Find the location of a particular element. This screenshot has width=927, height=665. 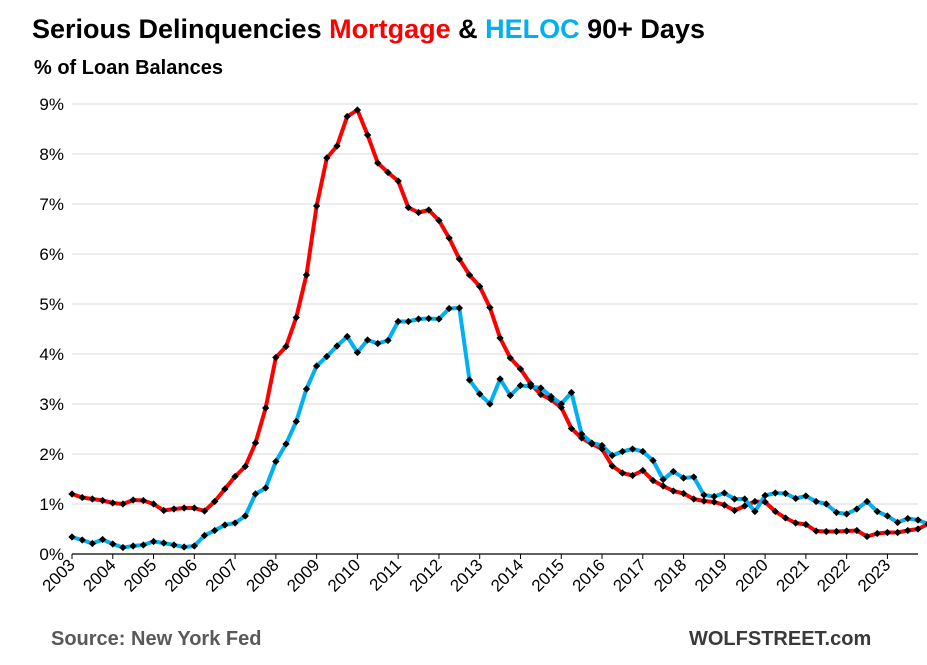

title-part1: Serious Delinquencies is located at coordinates (181, 29).